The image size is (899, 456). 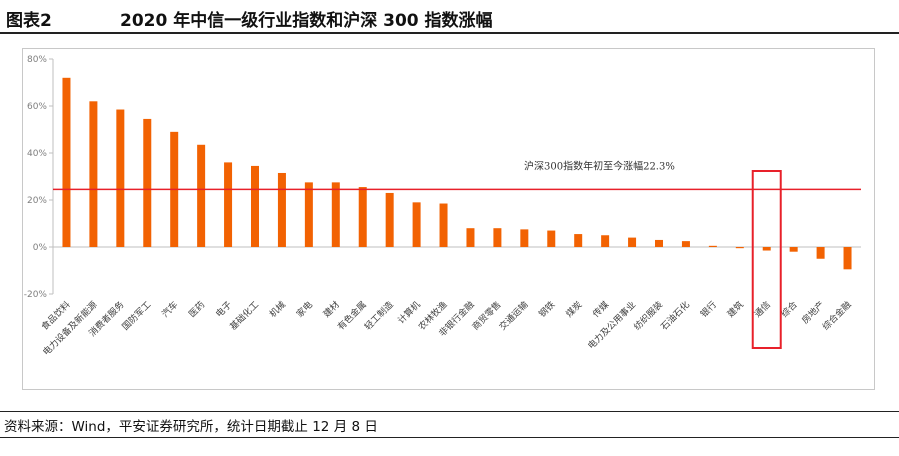 I want to click on top-rule, so click(x=449, y=33).